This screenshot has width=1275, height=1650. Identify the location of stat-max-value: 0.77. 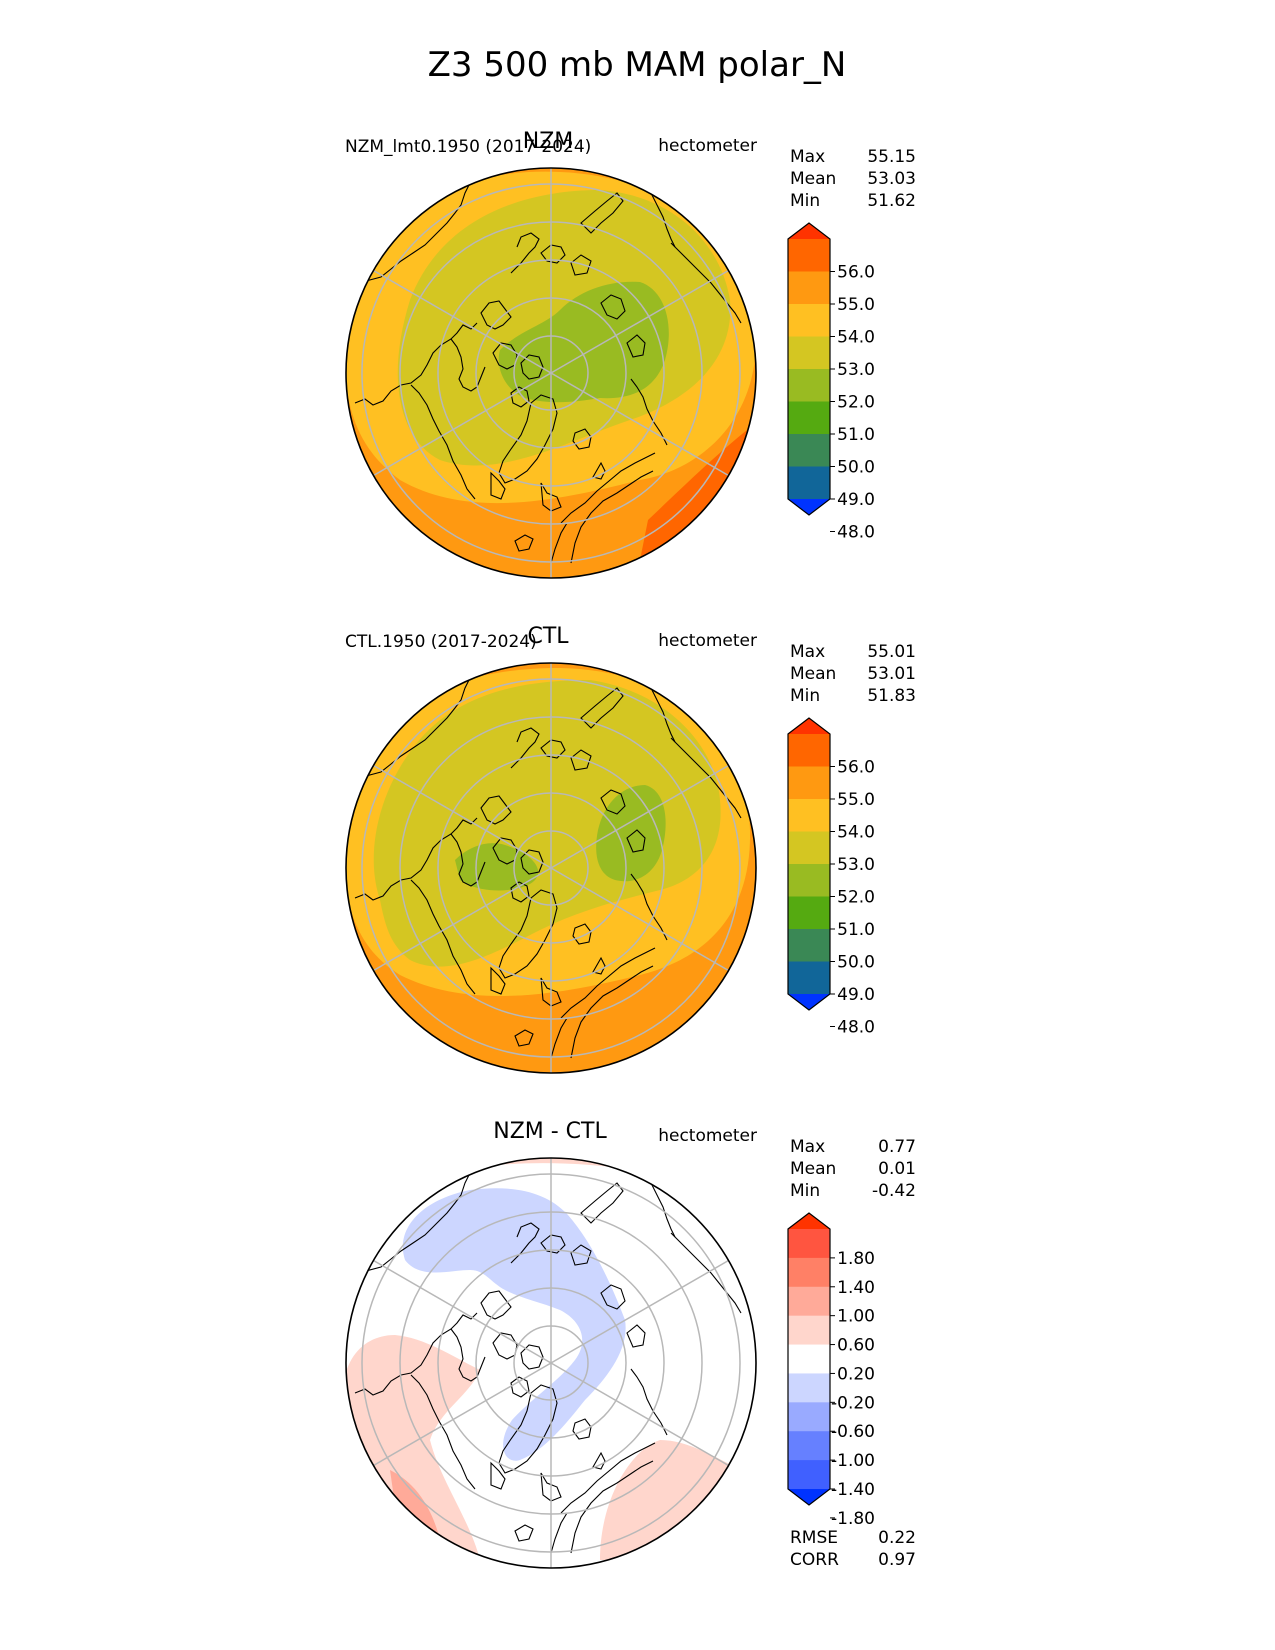
(897, 1147).